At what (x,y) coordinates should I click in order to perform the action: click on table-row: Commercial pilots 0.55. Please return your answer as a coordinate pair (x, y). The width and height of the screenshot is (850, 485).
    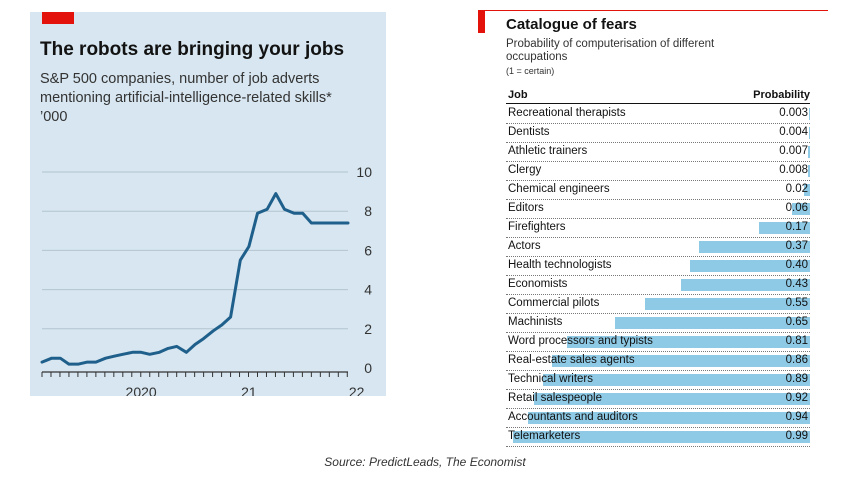
    Looking at the image, I should click on (658, 304).